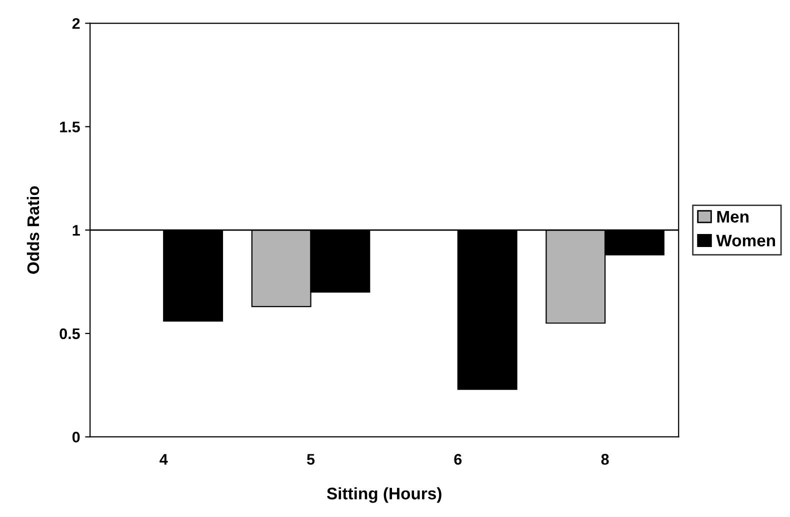 This screenshot has height=517, width=790. Describe the element at coordinates (76, 437) in the screenshot. I see `y-tick-label: 0` at that location.